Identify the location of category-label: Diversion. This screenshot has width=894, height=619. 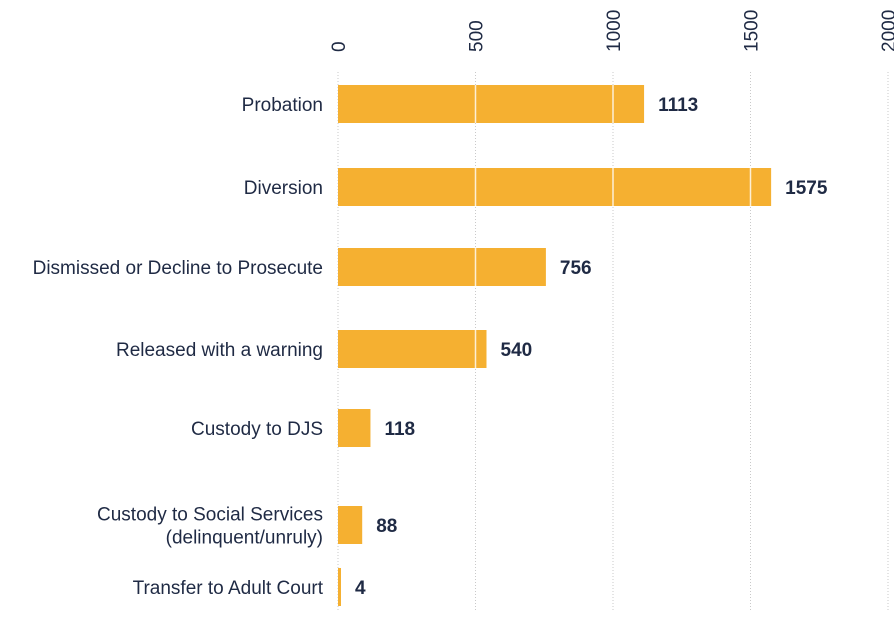
(283, 188).